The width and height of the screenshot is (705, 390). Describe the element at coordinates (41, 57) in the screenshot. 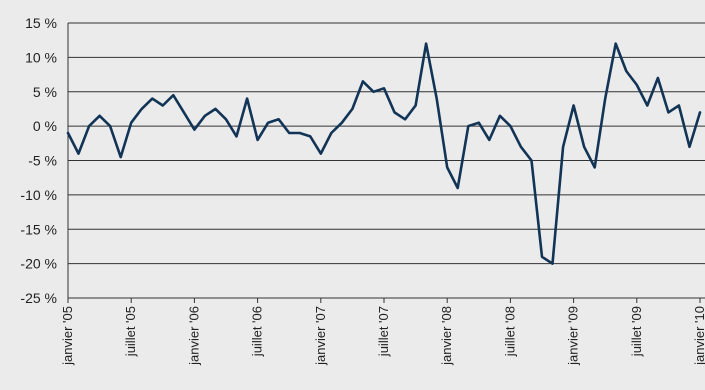

I see `y-tick-label: 10 %` at that location.